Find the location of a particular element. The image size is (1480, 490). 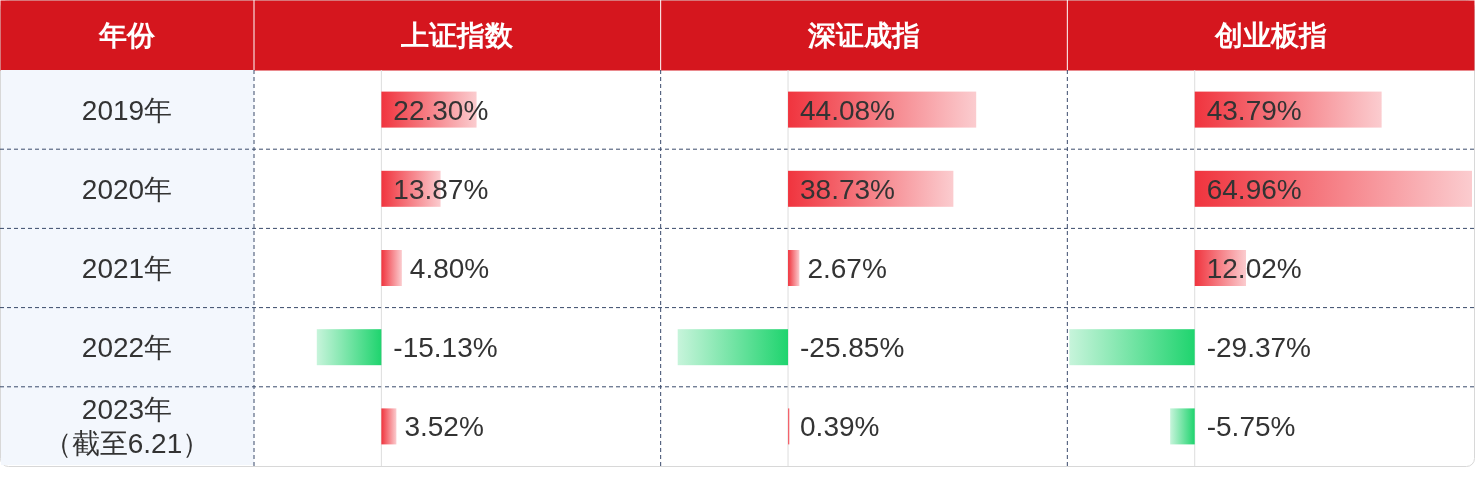

data-label: 43.79% is located at coordinates (1254, 110).